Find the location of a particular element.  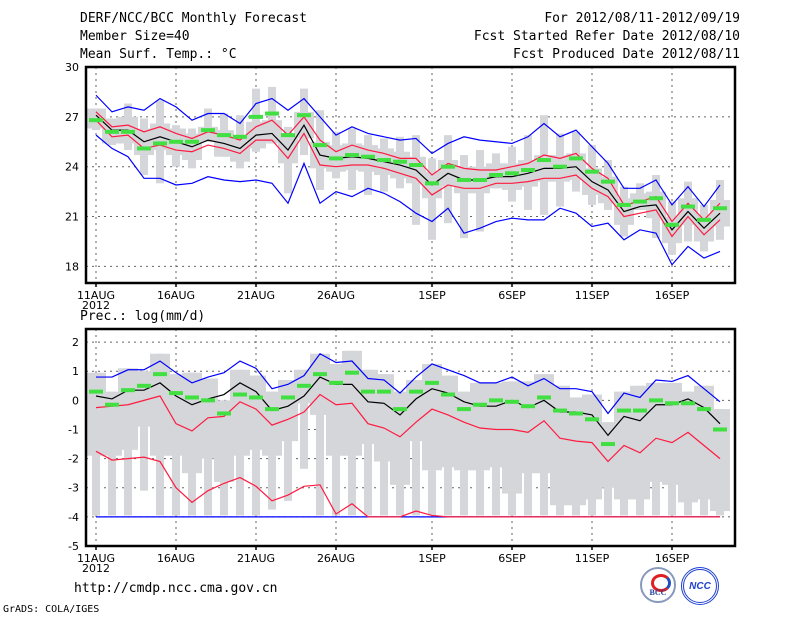

forecast-period: For 2012/08/11-2012/09/19 is located at coordinates (642, 18).